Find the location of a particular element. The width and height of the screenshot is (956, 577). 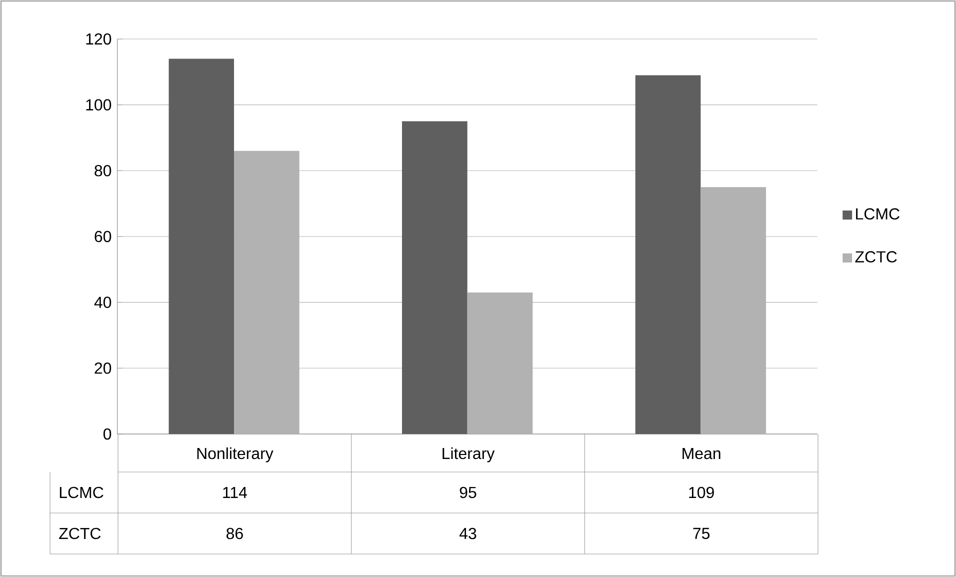

y-tick-label: 80 is located at coordinates (103, 170).